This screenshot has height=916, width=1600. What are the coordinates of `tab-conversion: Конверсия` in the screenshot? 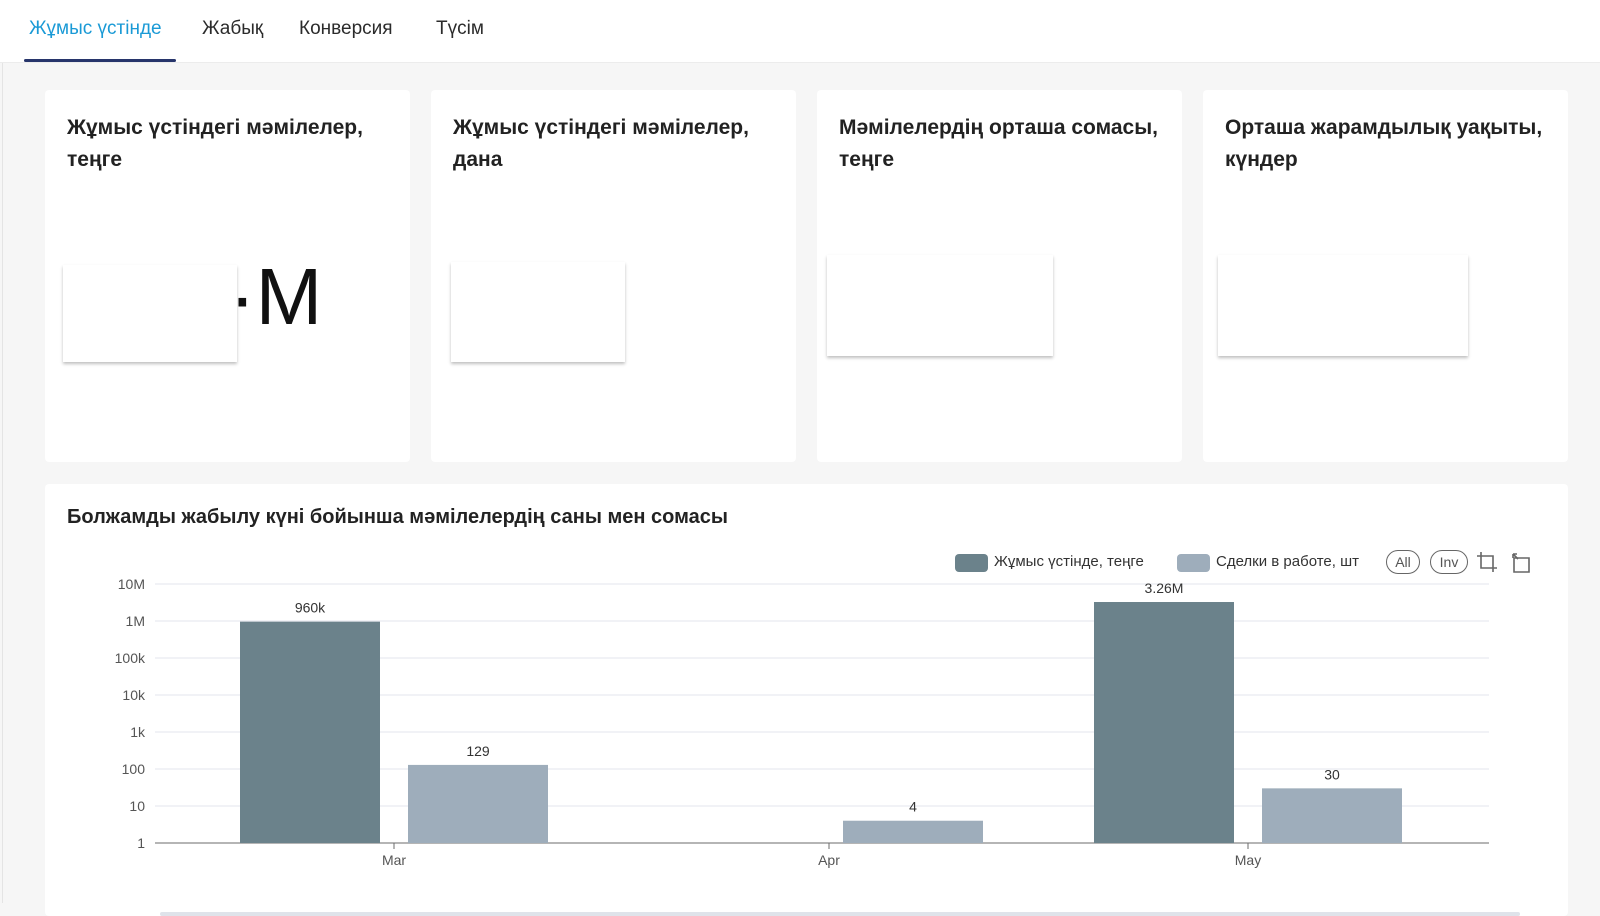 It's located at (346, 28).